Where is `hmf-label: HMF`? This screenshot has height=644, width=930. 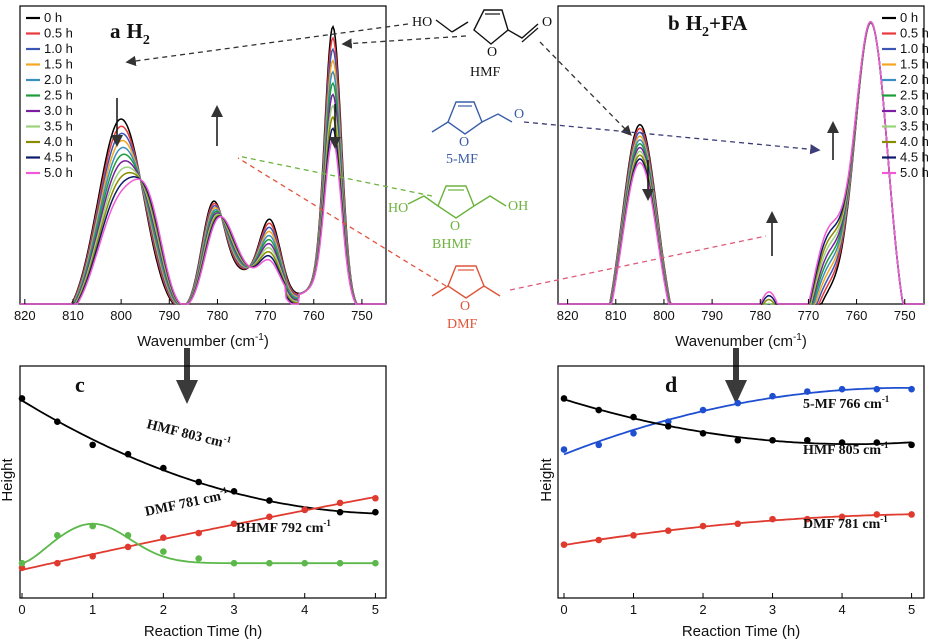
hmf-label: HMF is located at coordinates (485, 72).